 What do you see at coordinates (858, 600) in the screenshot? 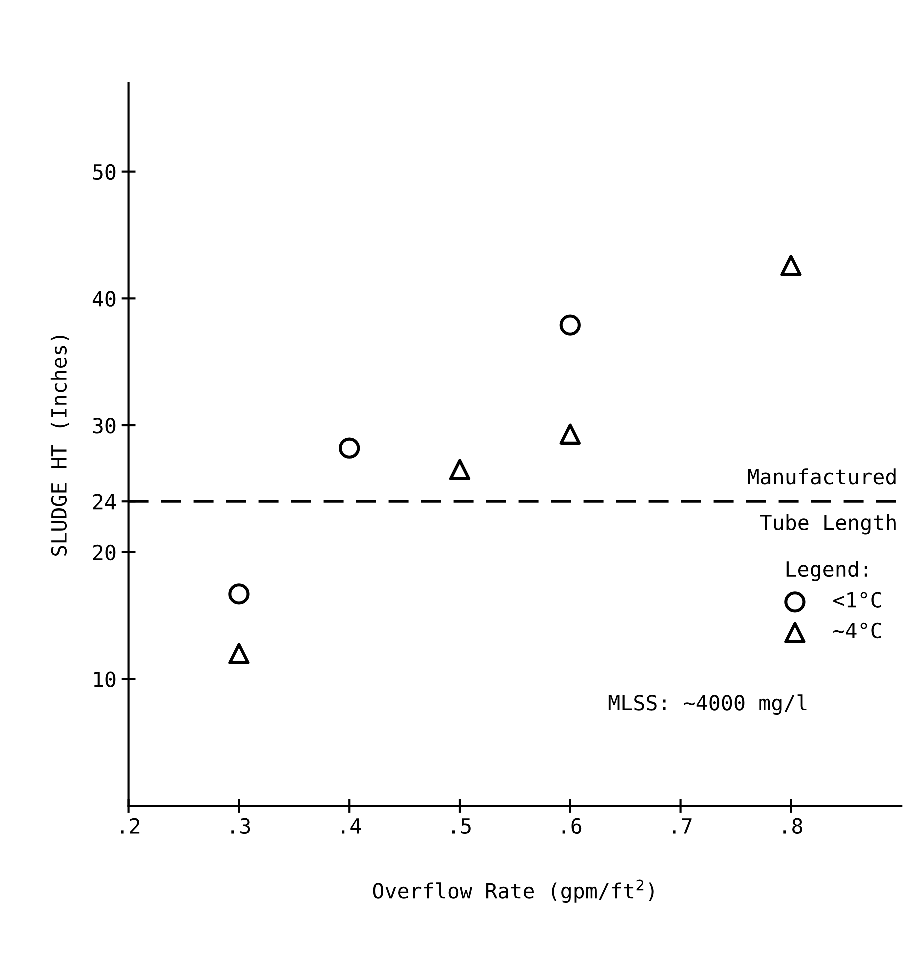
I see `legend-label: <1°C` at bounding box center [858, 600].